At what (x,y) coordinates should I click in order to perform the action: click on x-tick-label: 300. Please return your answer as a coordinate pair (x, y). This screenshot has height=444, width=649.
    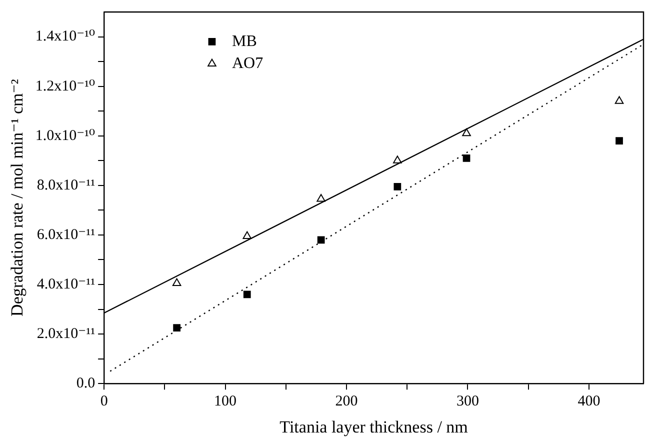
    Looking at the image, I should click on (467, 402).